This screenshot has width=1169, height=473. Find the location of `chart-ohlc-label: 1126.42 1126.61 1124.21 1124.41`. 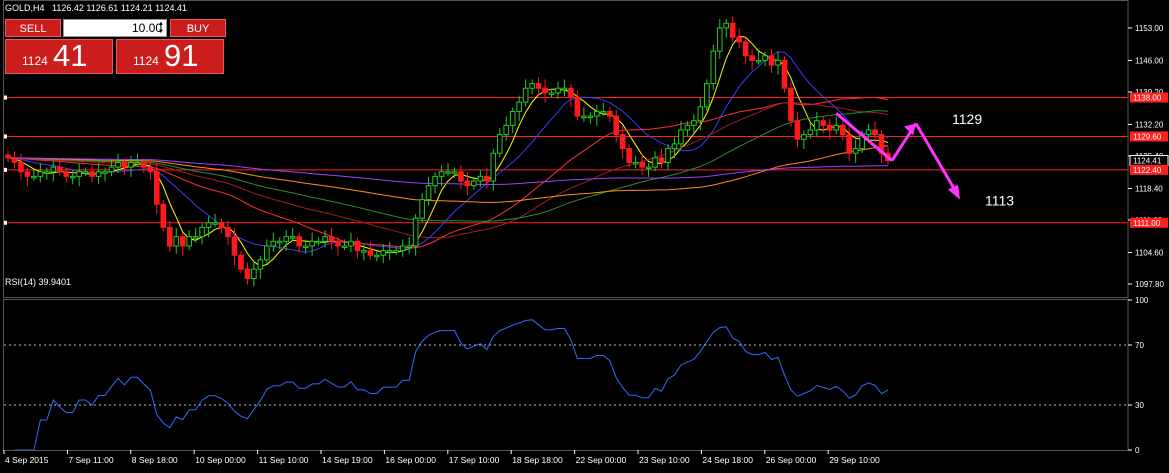

chart-ohlc-label: 1126.42 1126.61 1124.21 1124.41 is located at coordinates (119, 8).